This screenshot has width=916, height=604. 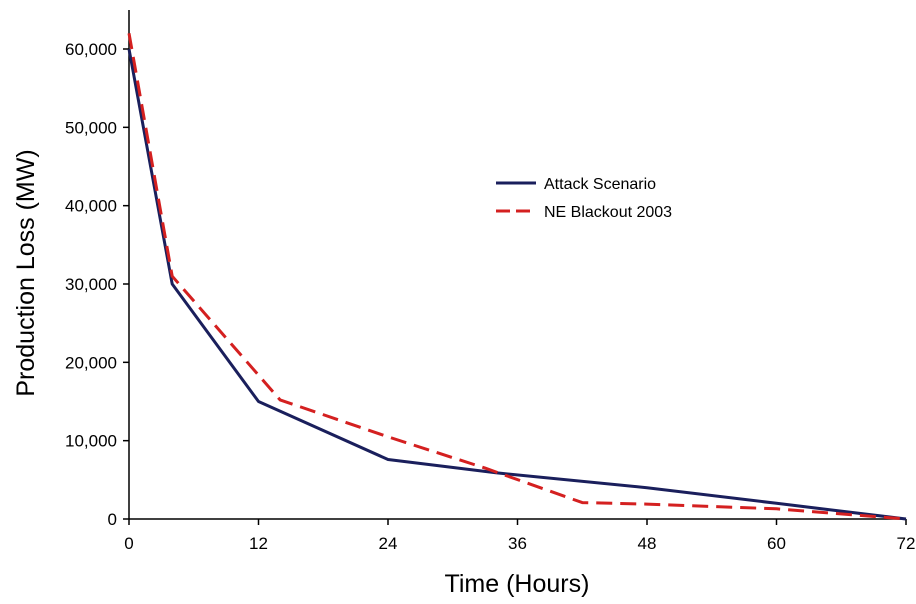 What do you see at coordinates (91, 49) in the screenshot?
I see `y-tick-label: 60,000` at bounding box center [91, 49].